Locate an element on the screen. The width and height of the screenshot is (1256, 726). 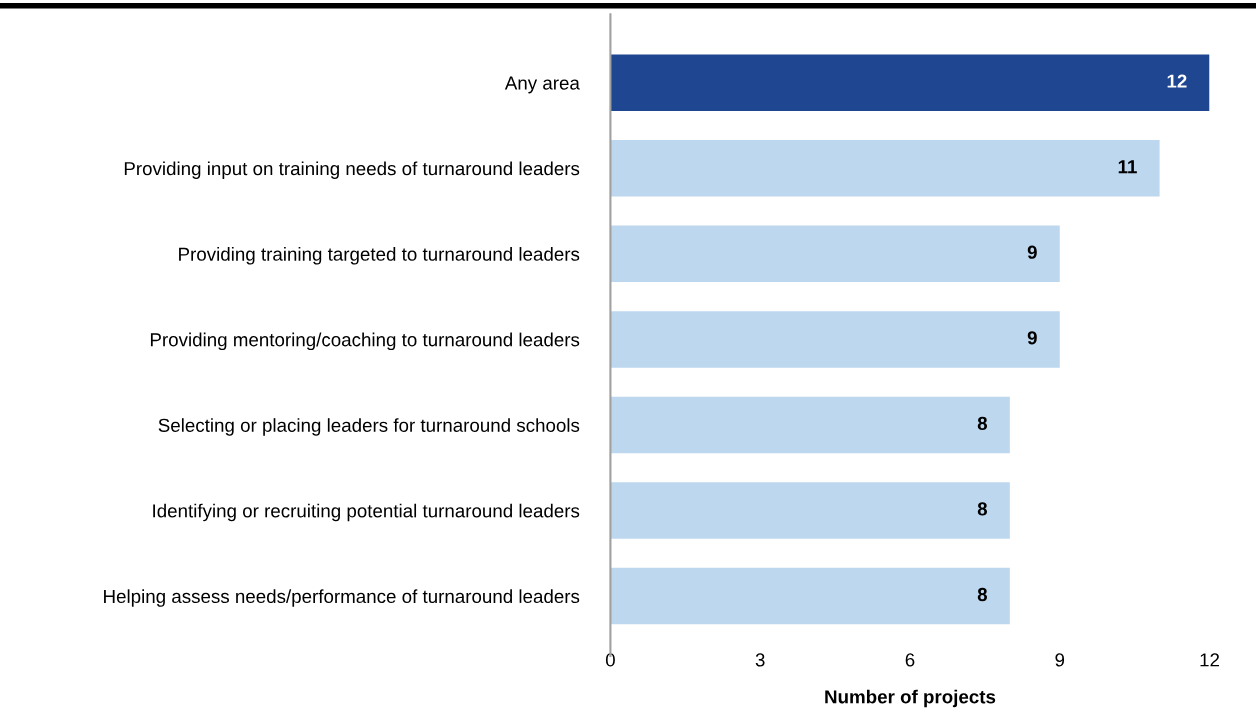
x-tick-label: 3 is located at coordinates (760, 660).